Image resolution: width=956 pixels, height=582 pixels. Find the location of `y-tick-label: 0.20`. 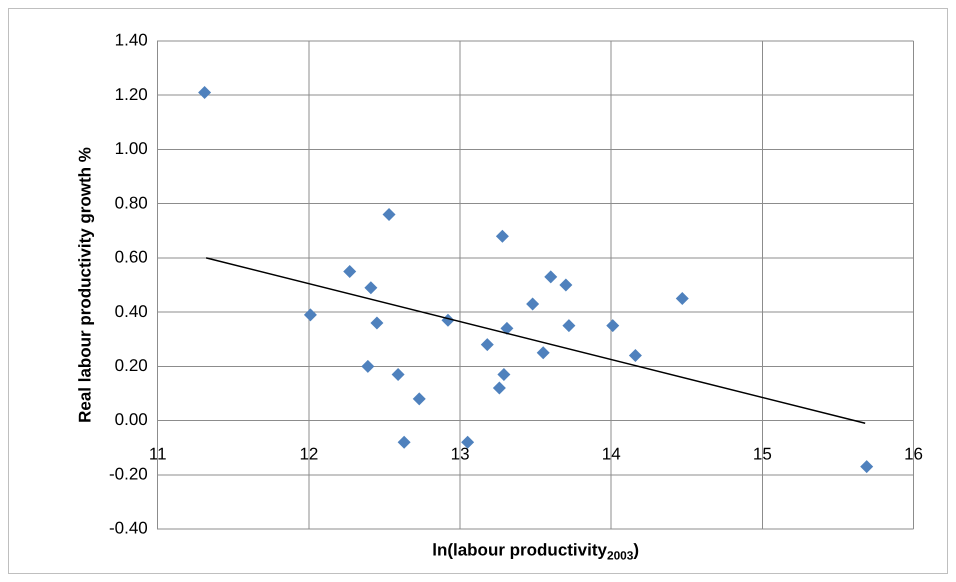

y-tick-label: 0.20 is located at coordinates (131, 366).